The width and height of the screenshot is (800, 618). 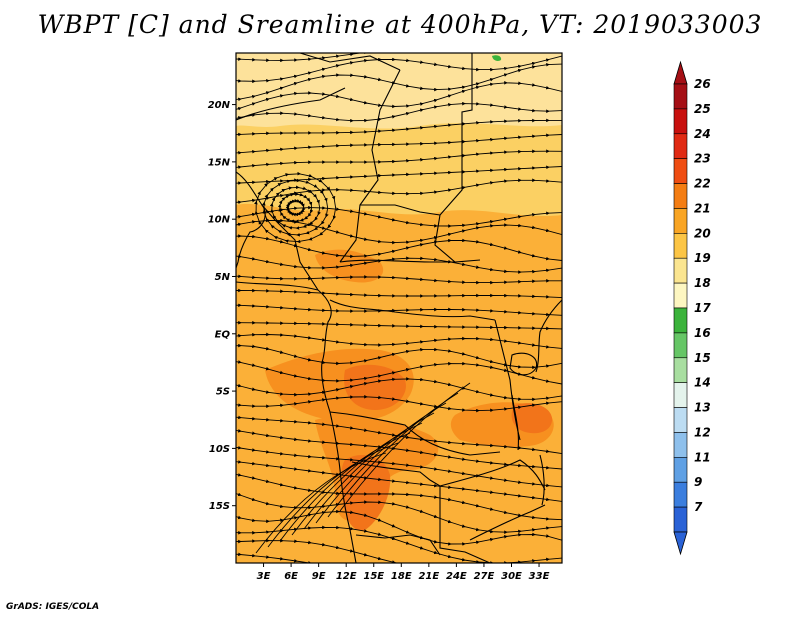 I want to click on colorbar-label: 11, so click(x=702, y=457).